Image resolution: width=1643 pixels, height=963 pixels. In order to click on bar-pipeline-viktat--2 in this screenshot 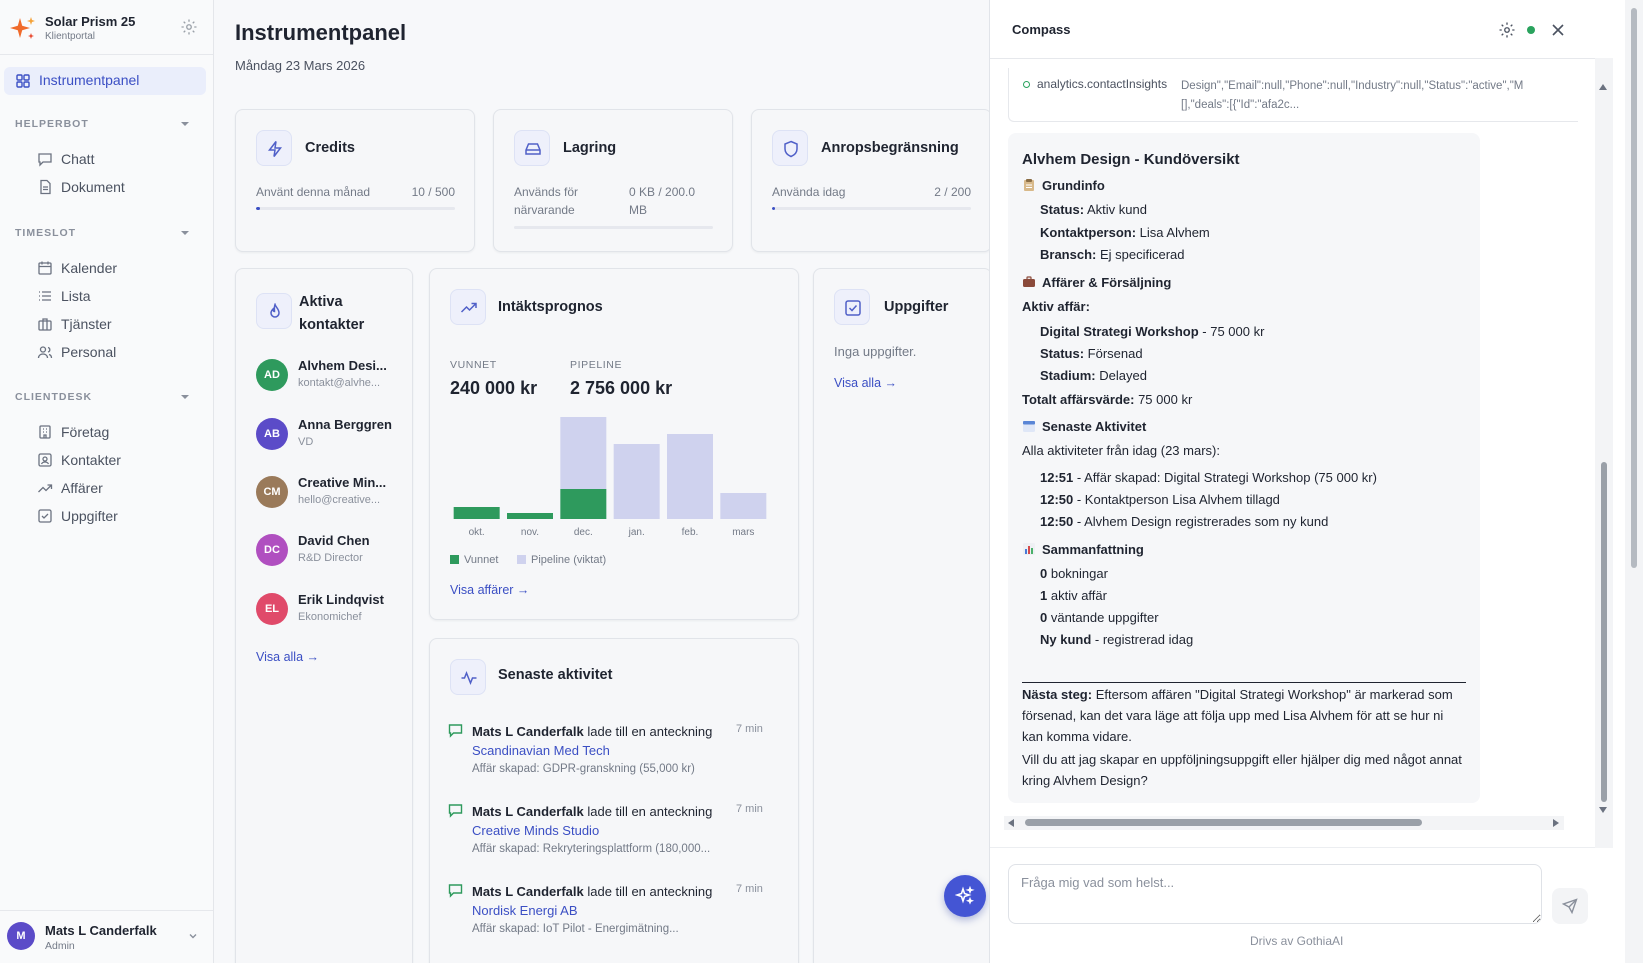, I will do `click(583, 453)`.